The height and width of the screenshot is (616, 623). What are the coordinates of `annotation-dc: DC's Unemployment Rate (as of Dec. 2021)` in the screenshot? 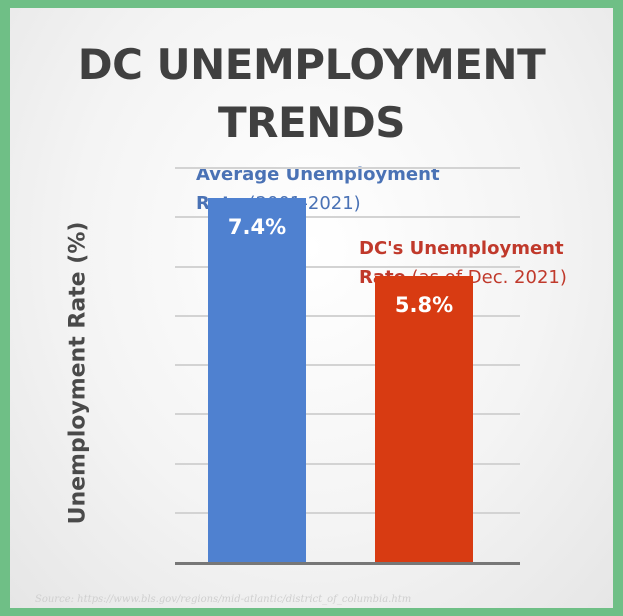 It's located at (463, 263).